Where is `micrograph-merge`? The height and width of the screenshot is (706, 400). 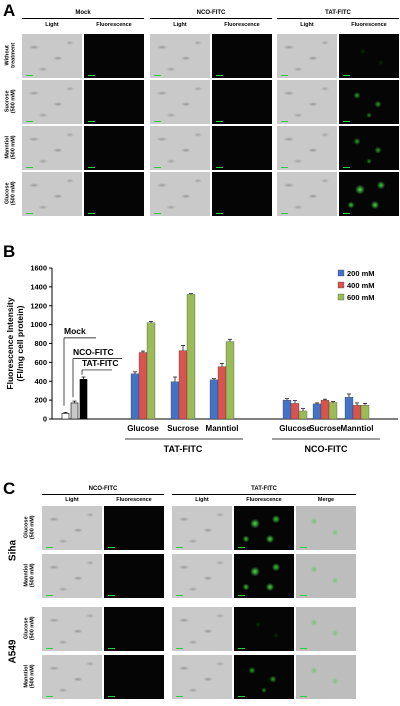
micrograph-merge is located at coordinates (326, 576).